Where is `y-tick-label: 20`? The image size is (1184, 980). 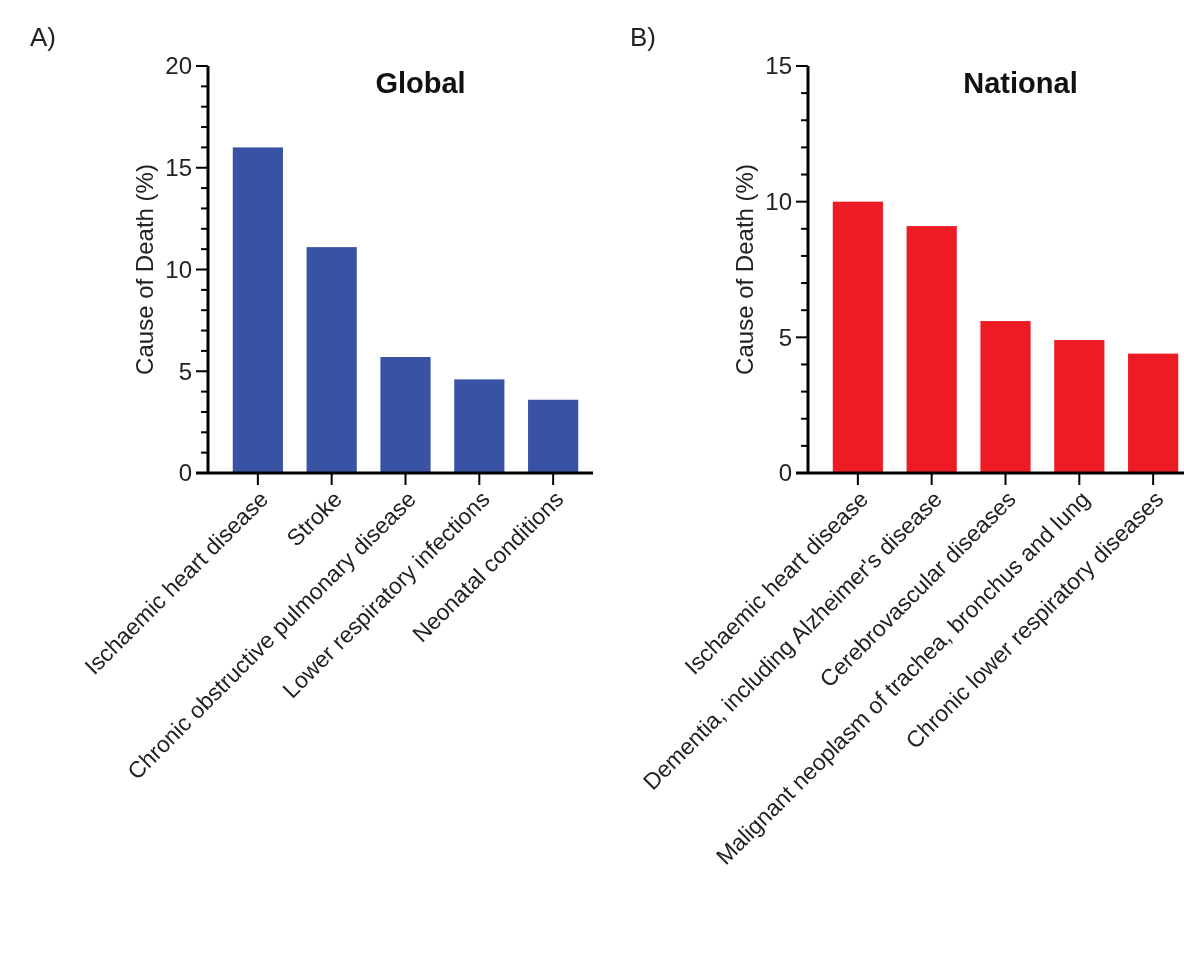
y-tick-label: 20 is located at coordinates (178, 66).